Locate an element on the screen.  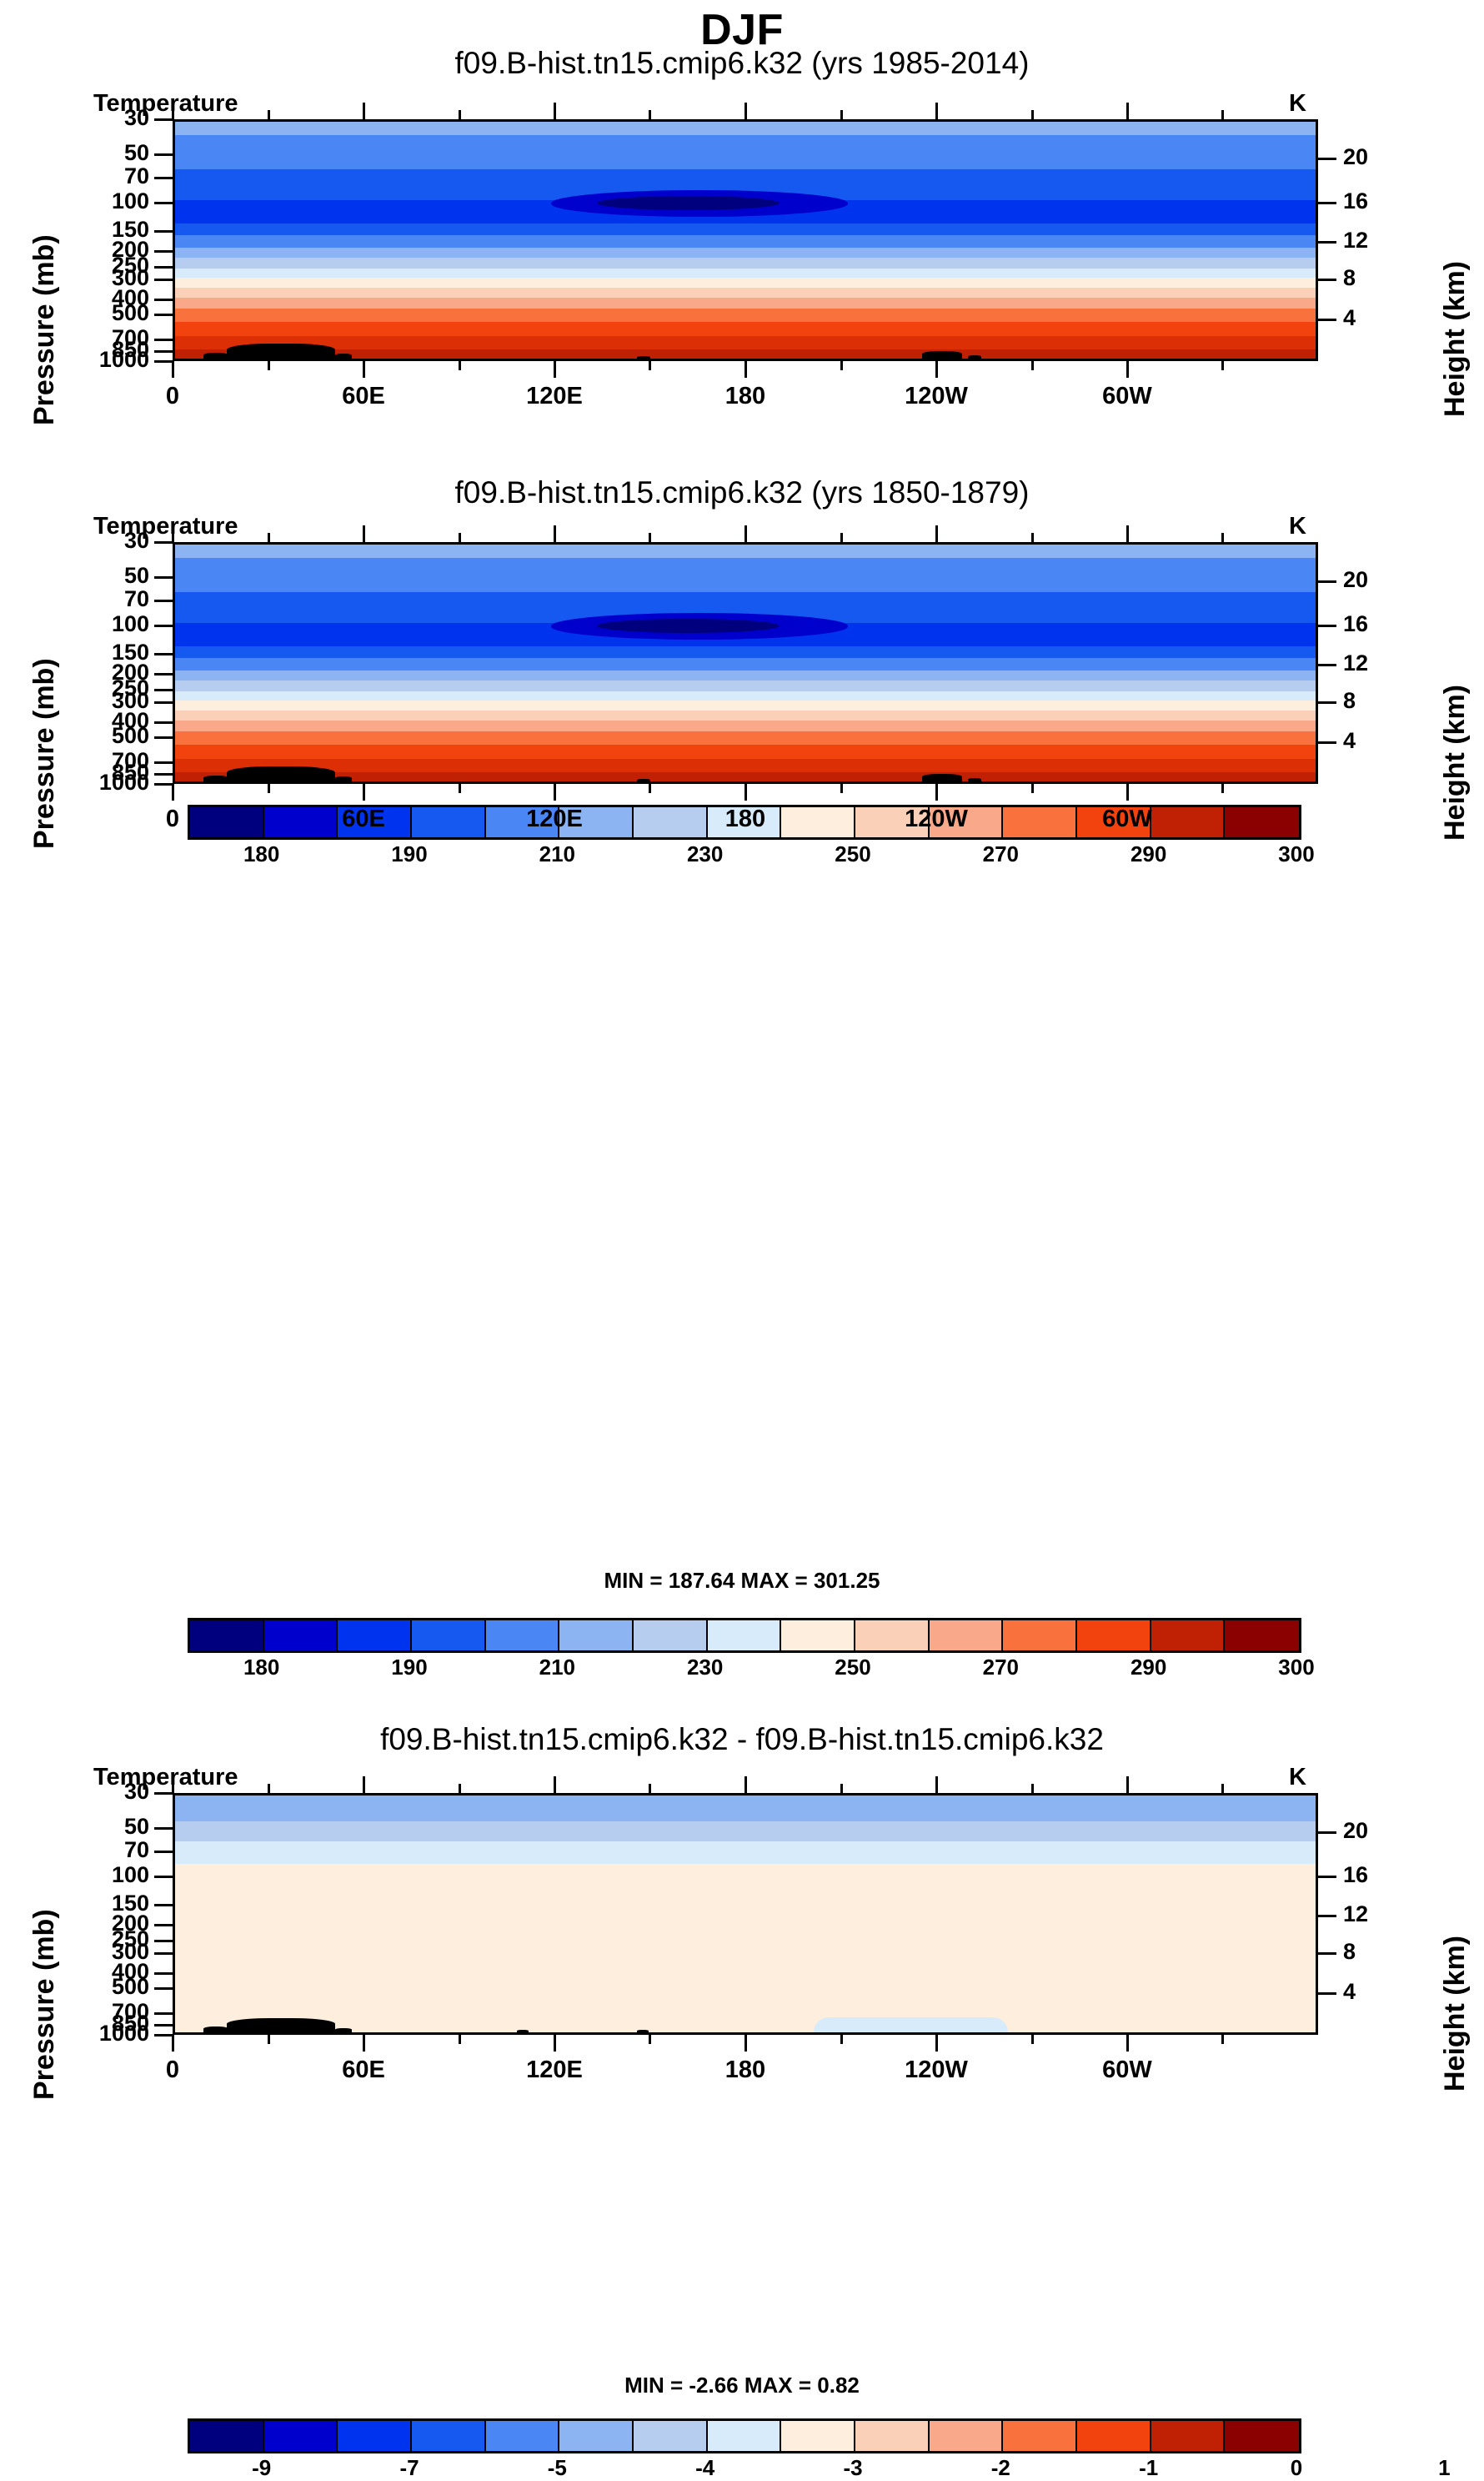
colorbar-tick-label: 0 is located at coordinates (1296, 2467).